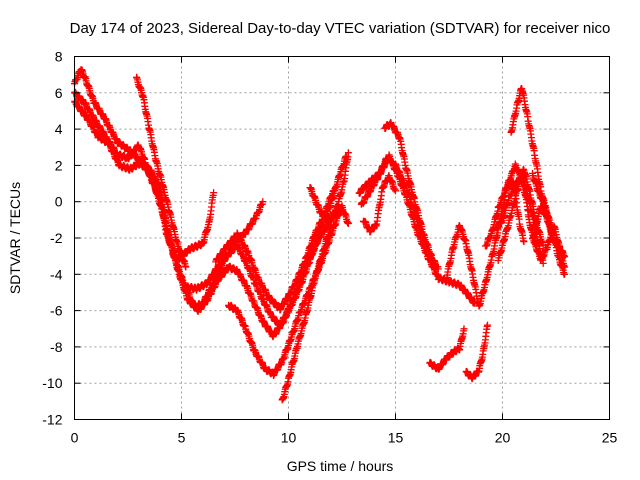  What do you see at coordinates (56, 311) in the screenshot?
I see `y-tick-label: -6` at bounding box center [56, 311].